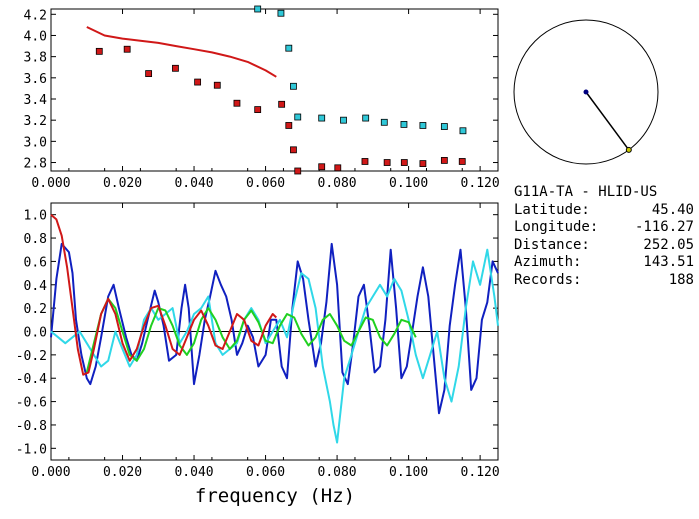 Image resolution: width=699 pixels, height=519 pixels. Describe the element at coordinates (664, 227) in the screenshot. I see `longitude-value: -116.27` at that location.